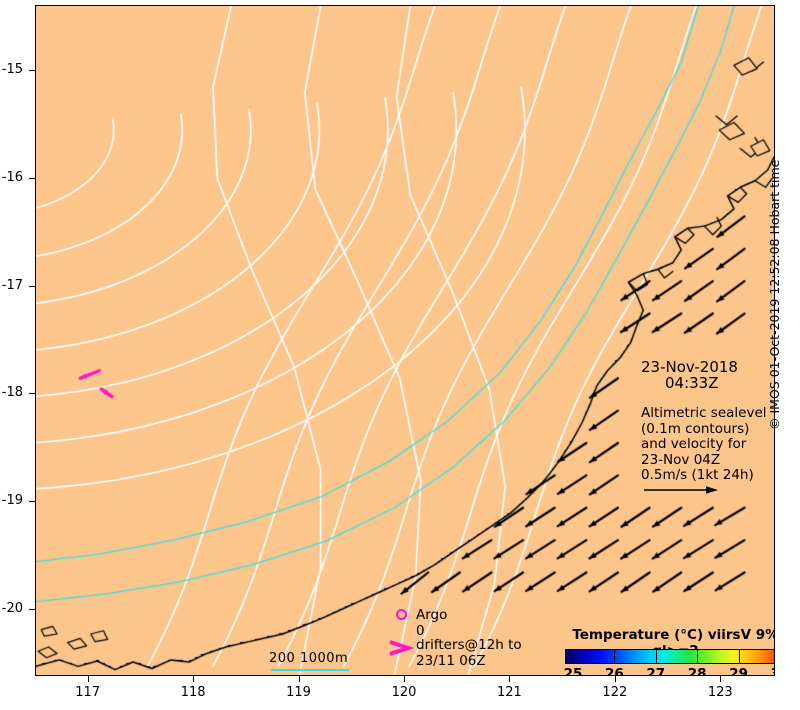  I want to click on time-stamp: 04:33Z, so click(692, 383).